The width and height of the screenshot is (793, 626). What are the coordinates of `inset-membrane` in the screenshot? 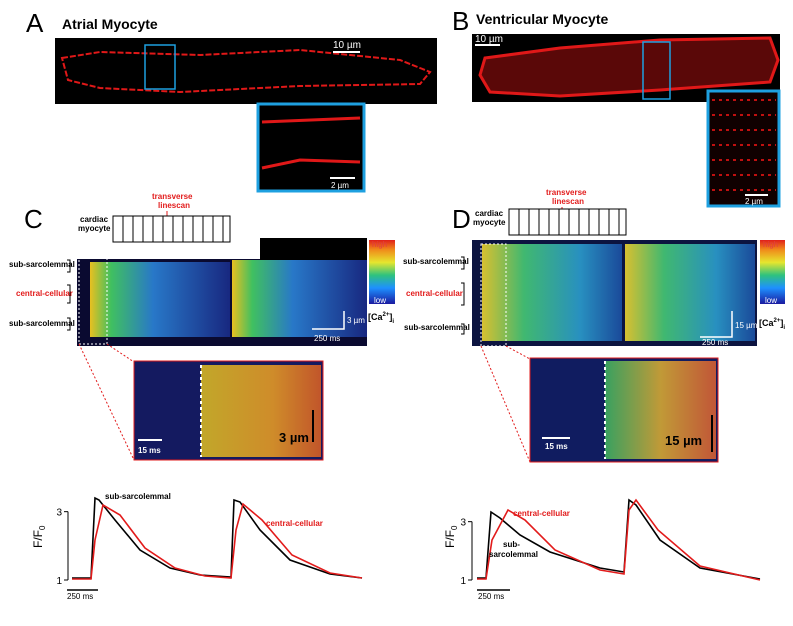 It's located at (311, 143).